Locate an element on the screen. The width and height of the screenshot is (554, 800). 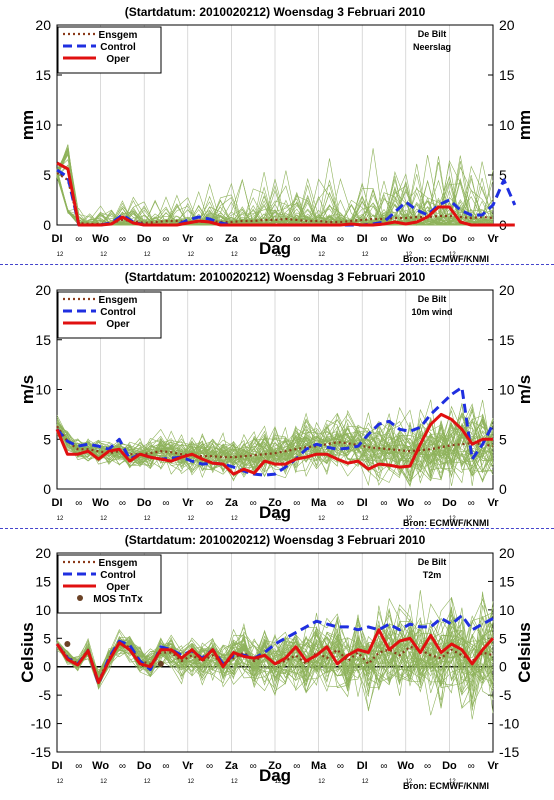
y-axis-label-right: m/s is located at coordinates (524, 389).